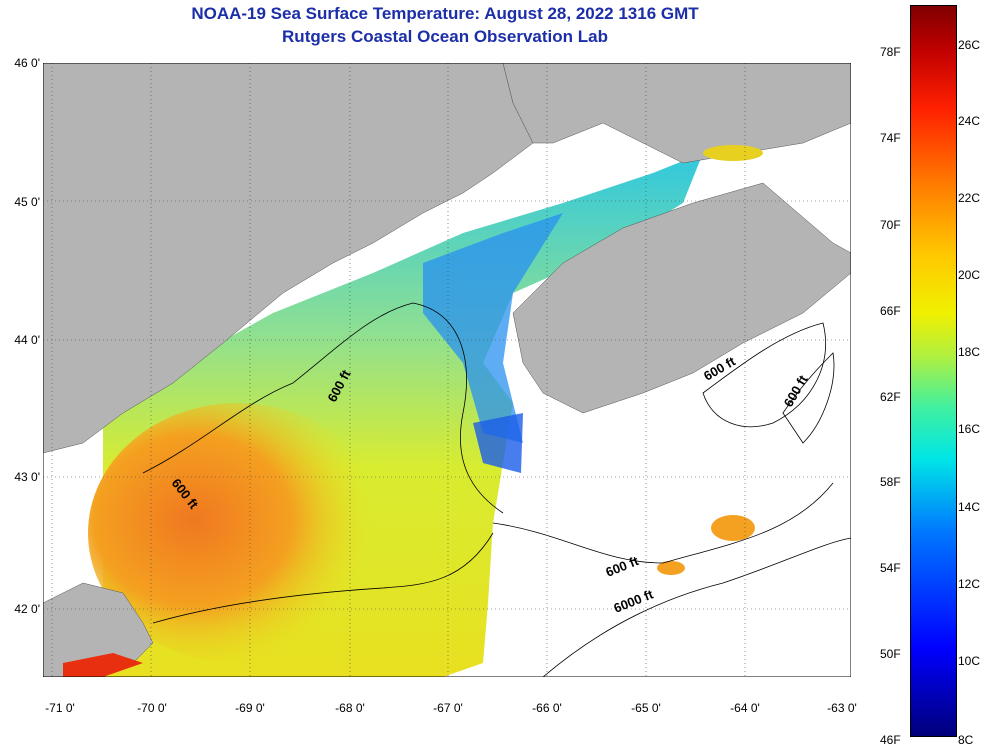 The image size is (984, 754). What do you see at coordinates (890, 482) in the screenshot?
I see `colorbar-label-f: 58F` at bounding box center [890, 482].